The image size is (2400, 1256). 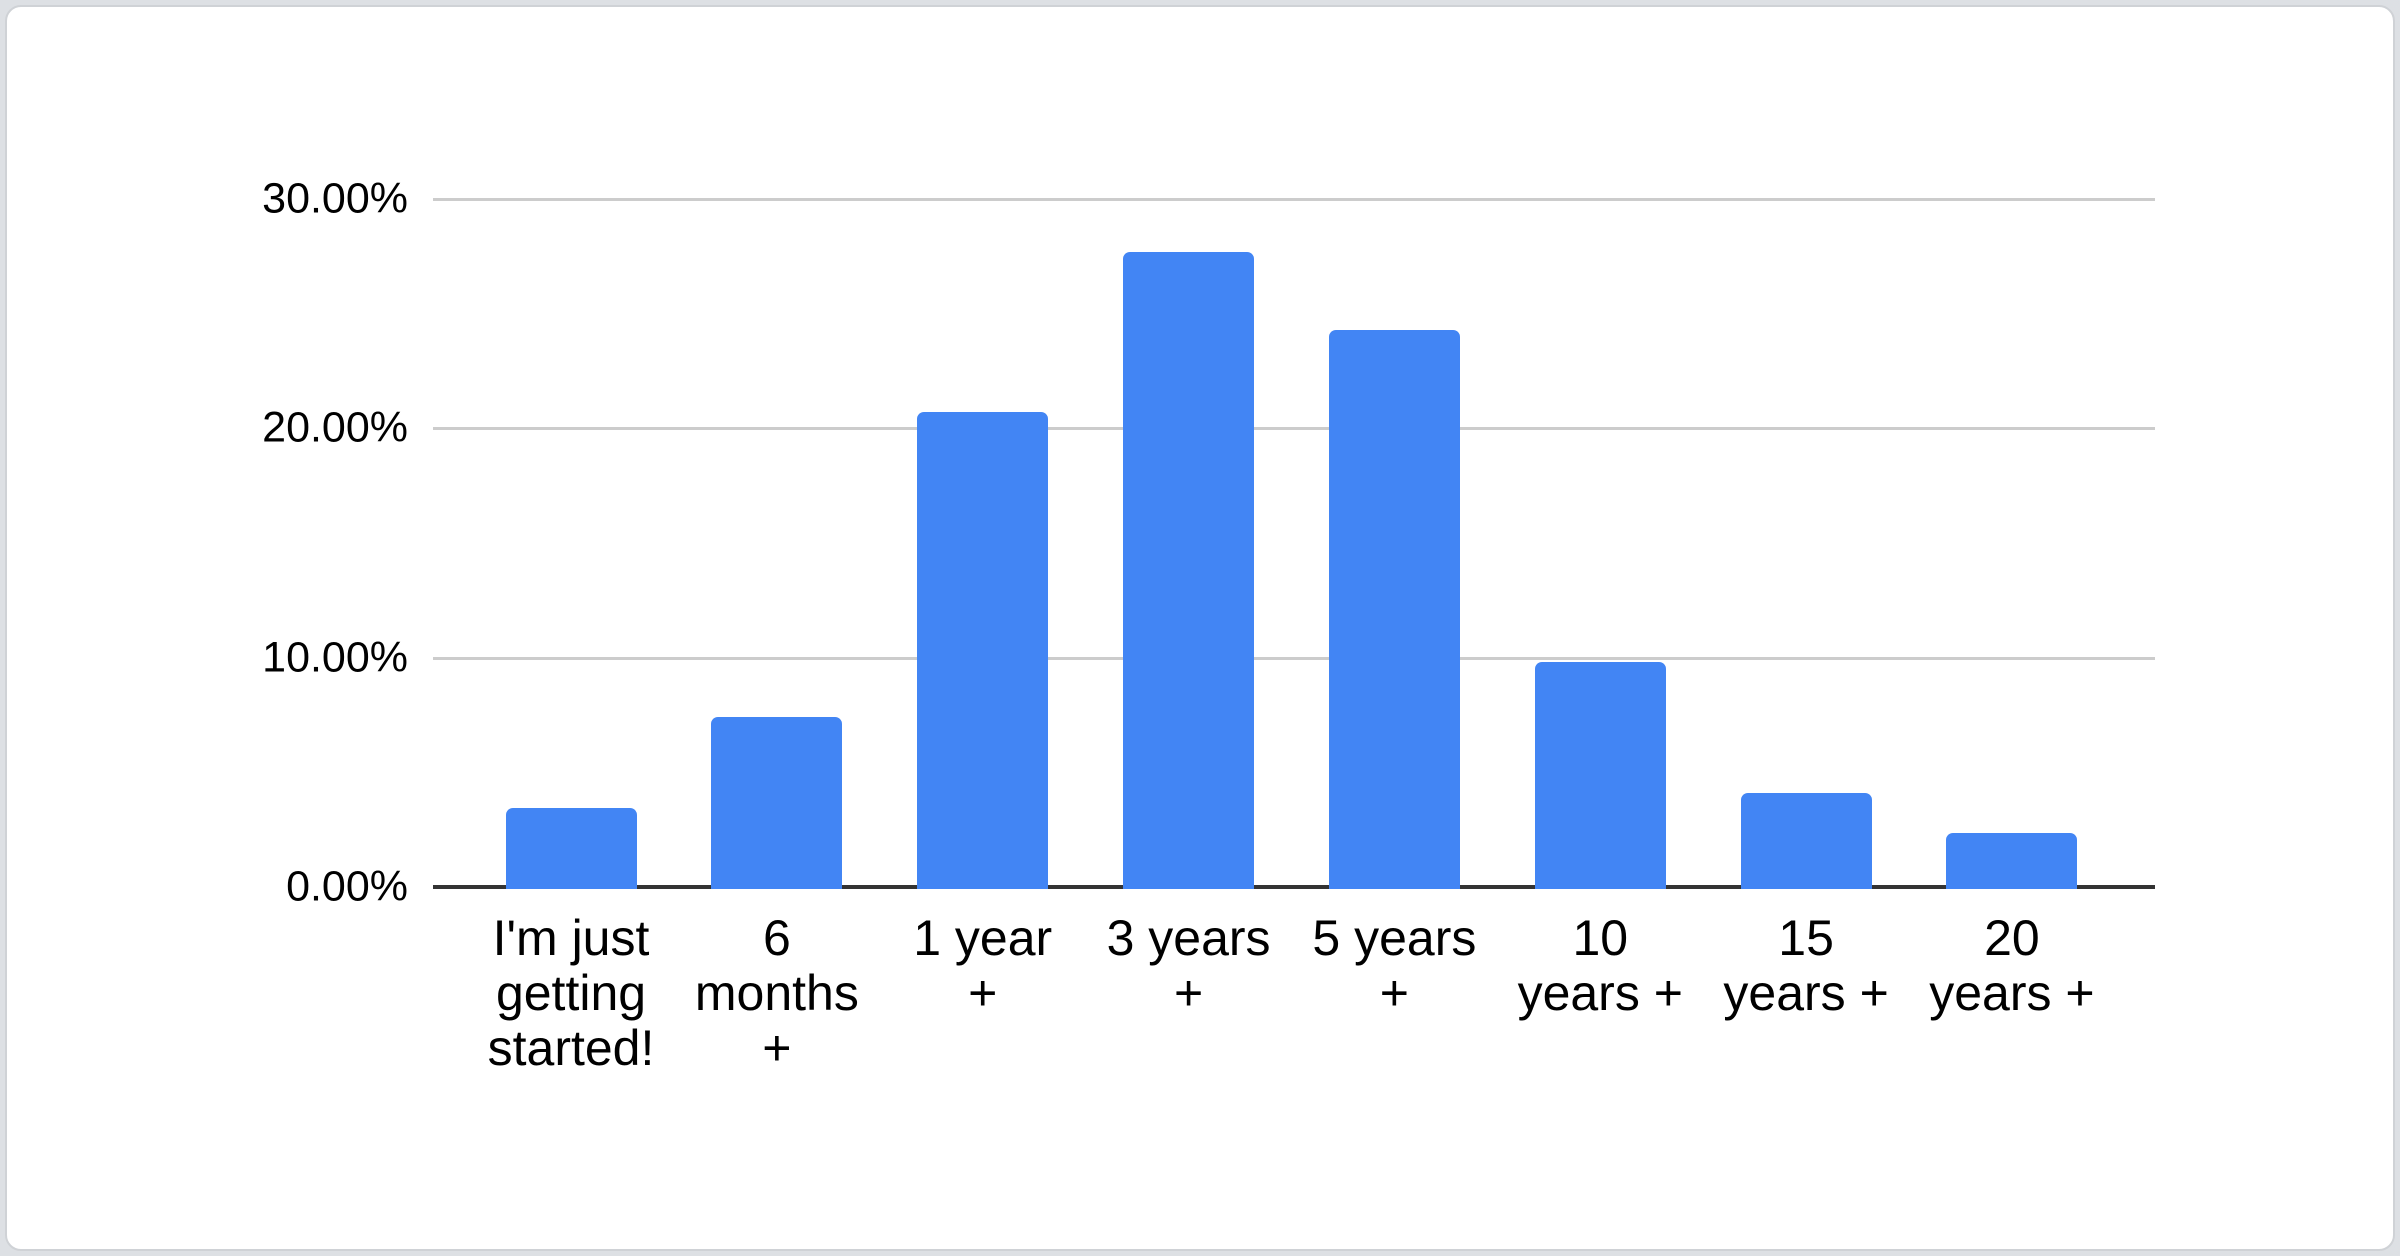 What do you see at coordinates (983, 938) in the screenshot?
I see `x-axis-label-line: 1 year` at bounding box center [983, 938].